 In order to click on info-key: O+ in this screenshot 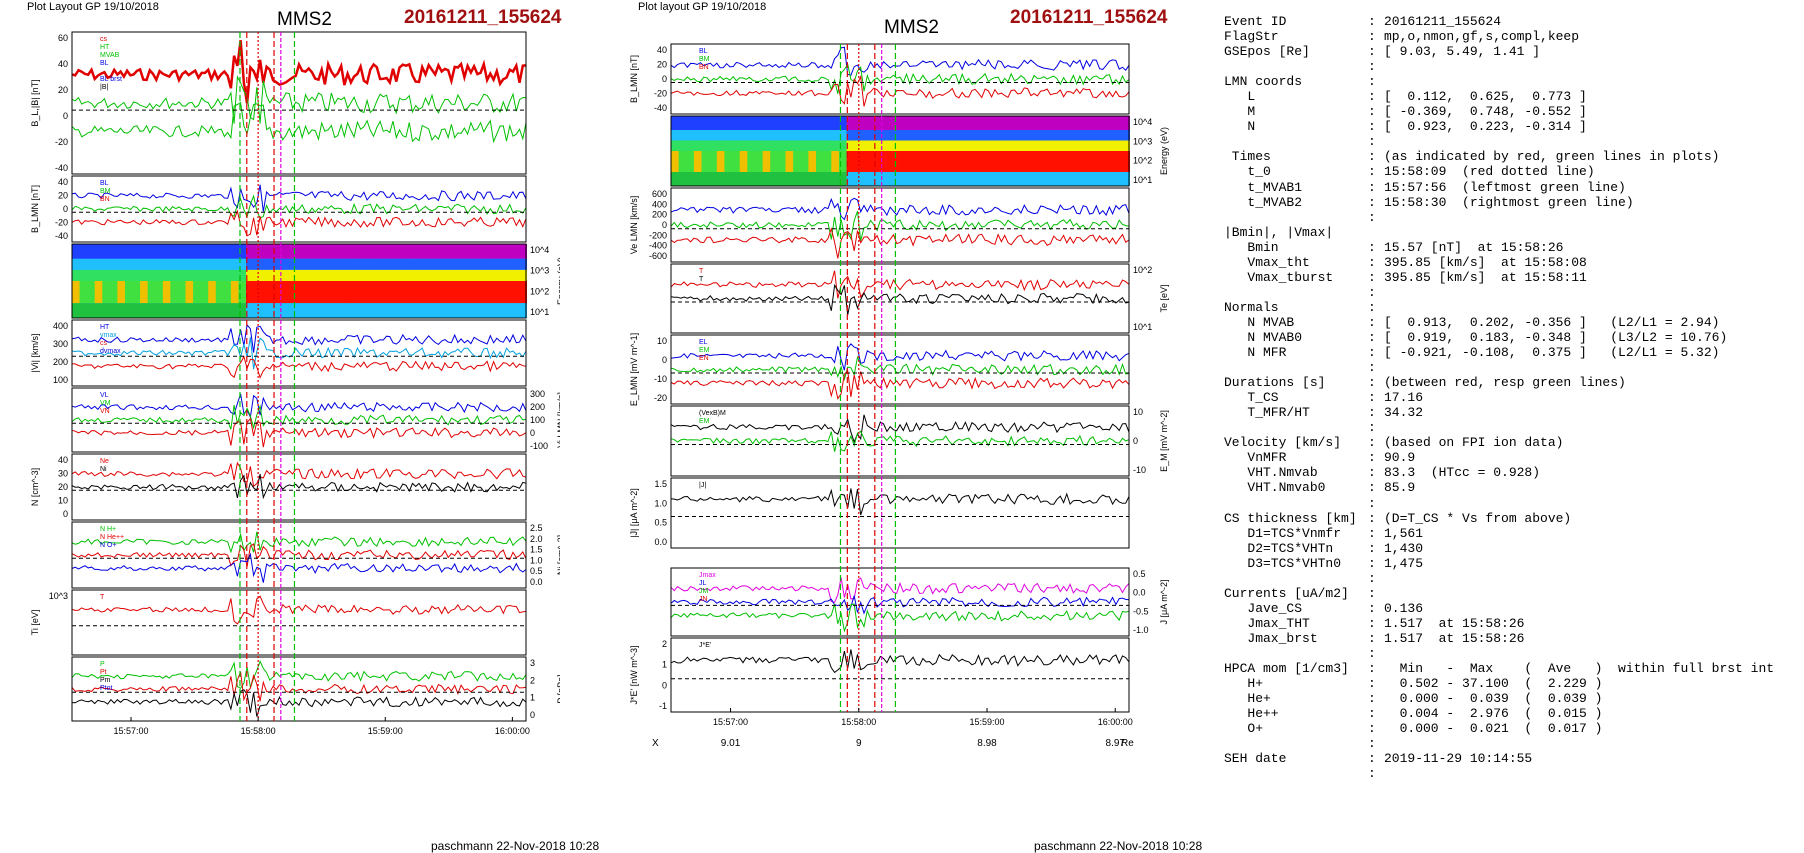, I will do `click(1244, 729)`.